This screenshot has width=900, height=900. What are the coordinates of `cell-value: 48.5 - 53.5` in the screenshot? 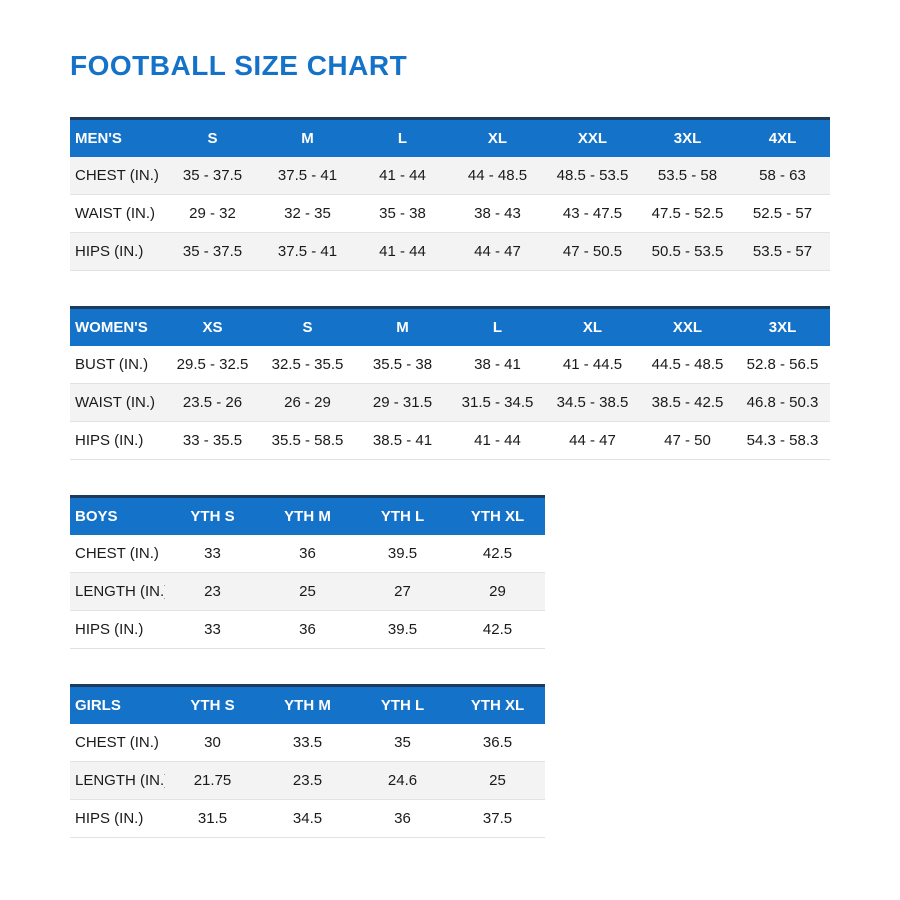 It's located at (592, 176).